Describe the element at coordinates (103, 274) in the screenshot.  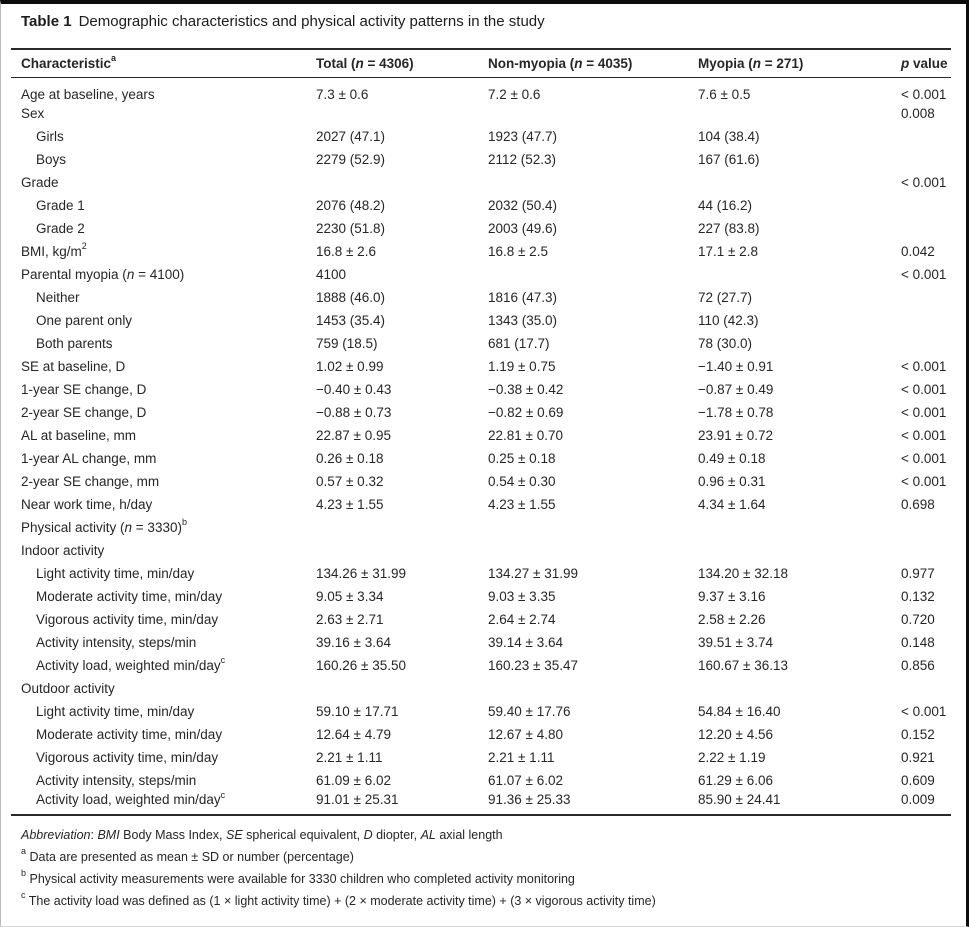
I see `row-label: Parental myopia (n = 4100)` at that location.